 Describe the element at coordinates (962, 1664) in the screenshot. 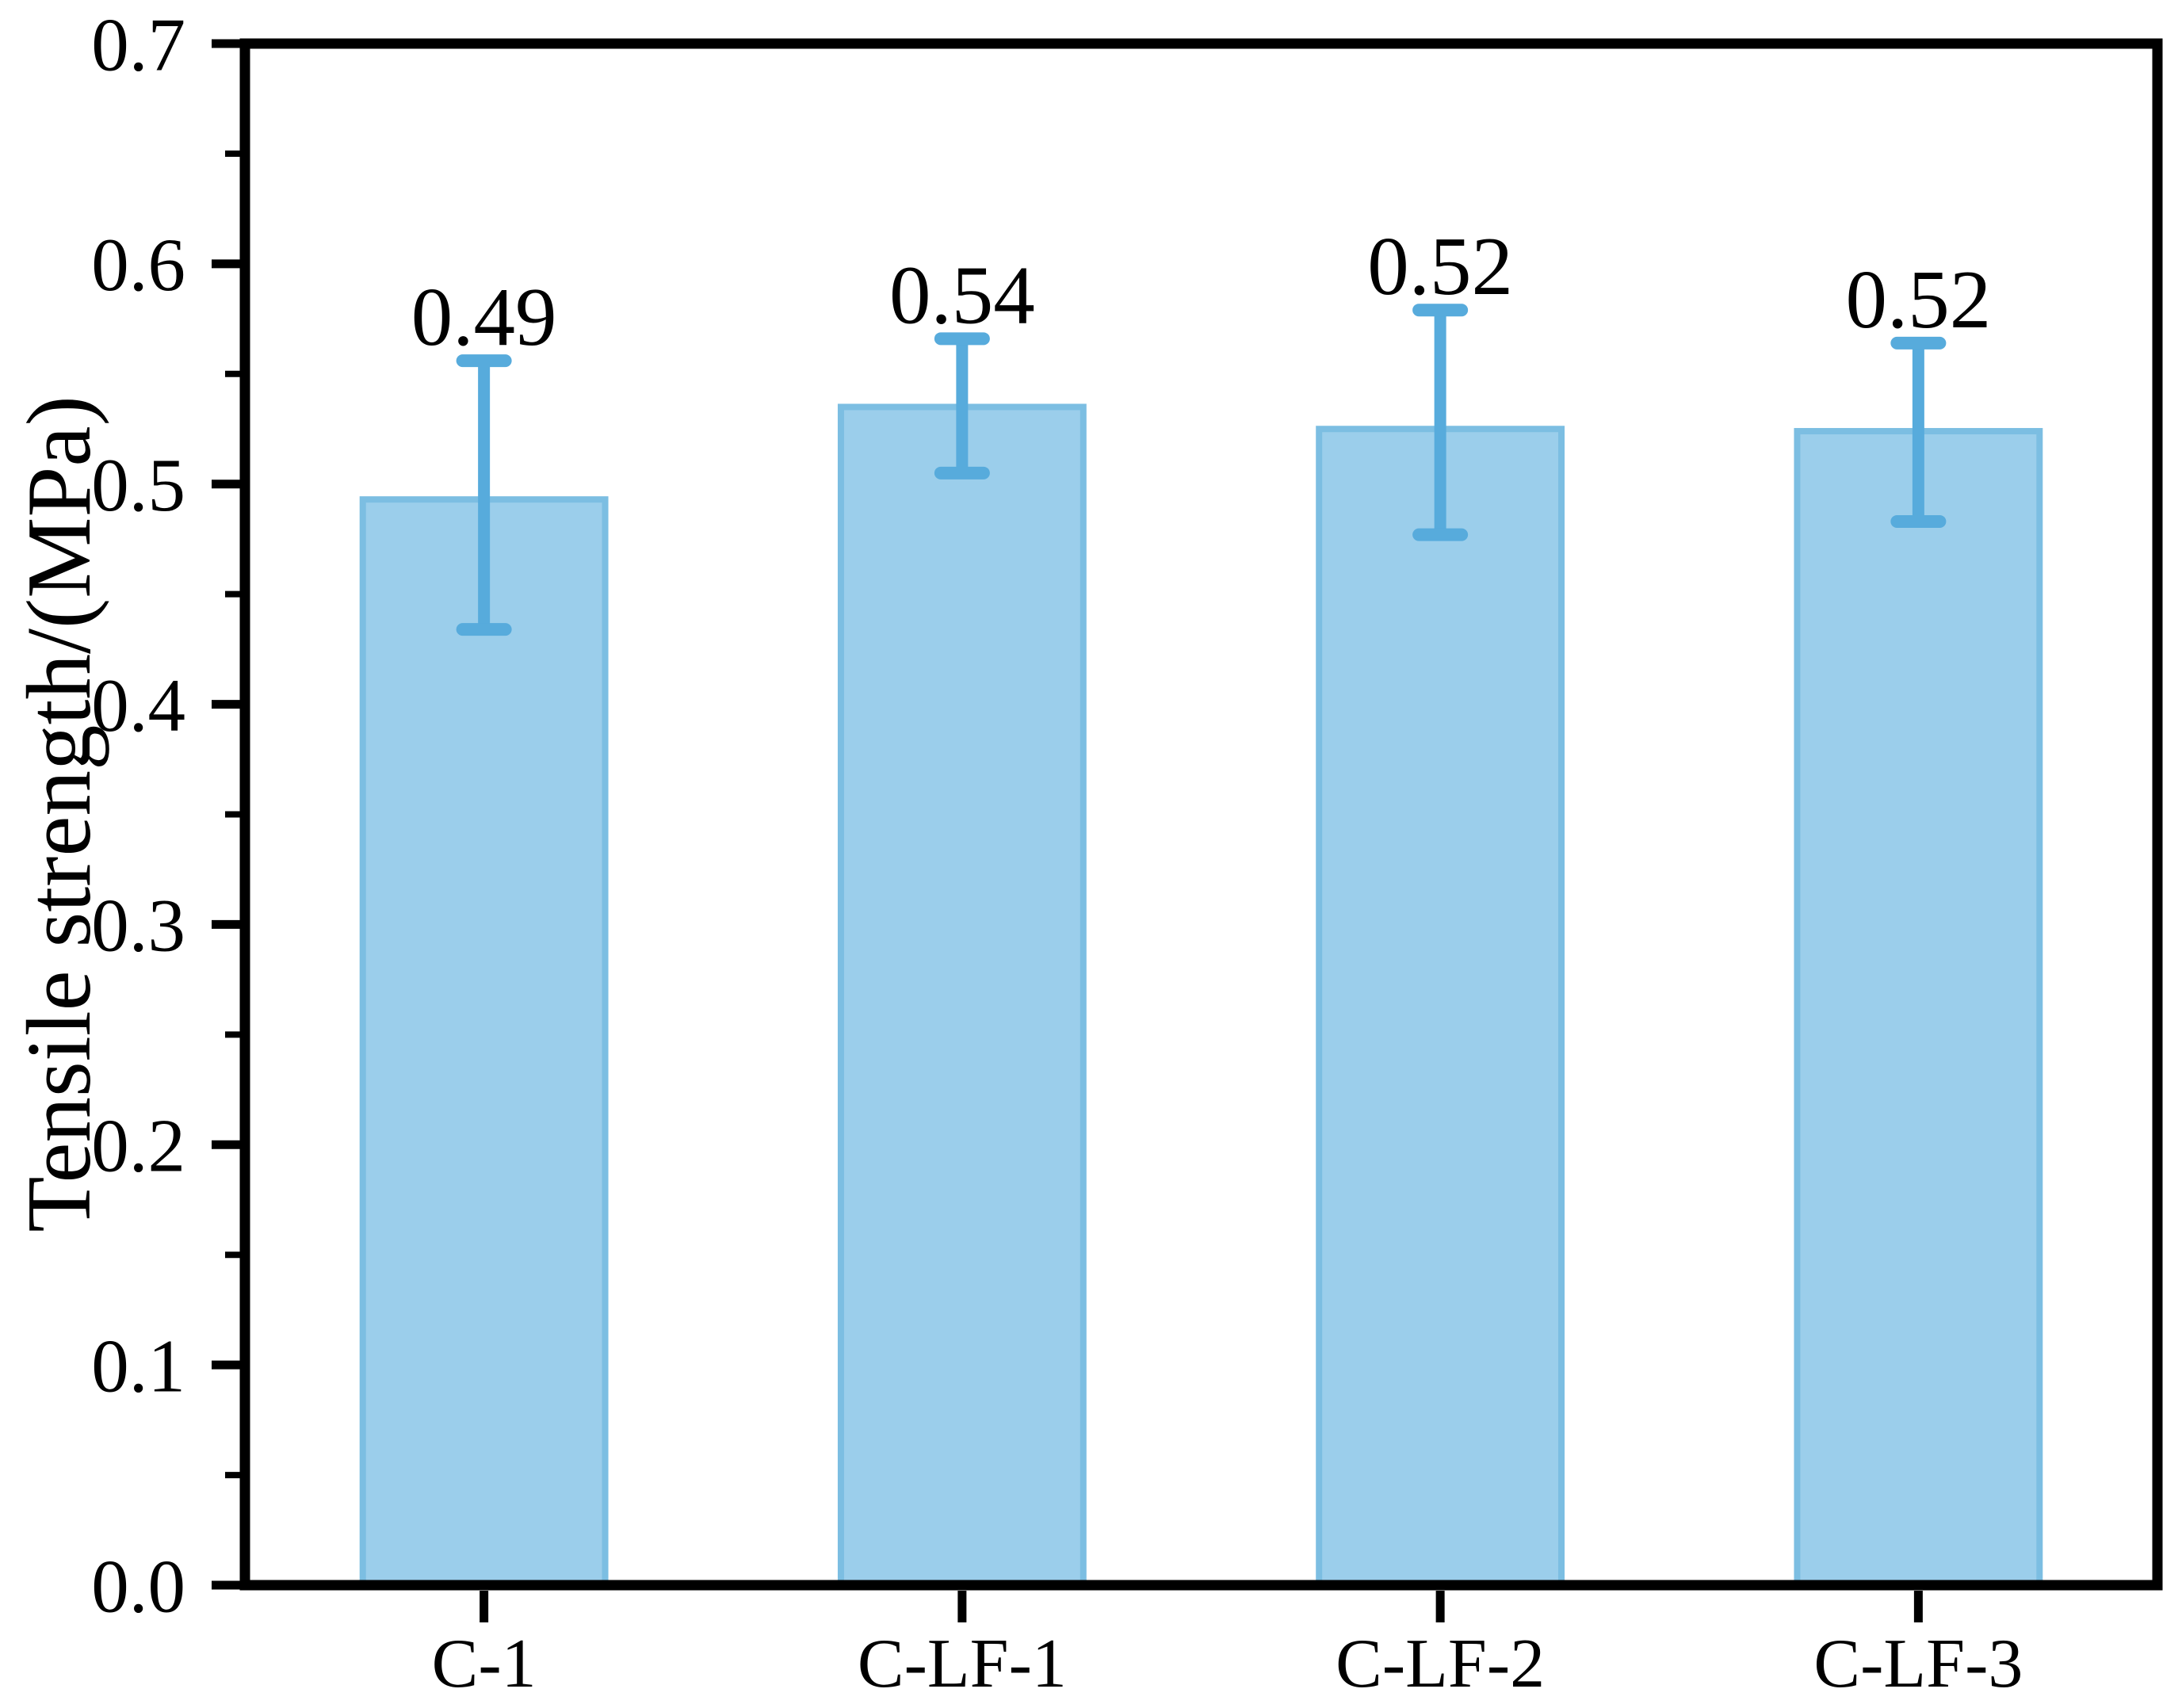

I see `x-category-label: C-LF-1` at that location.